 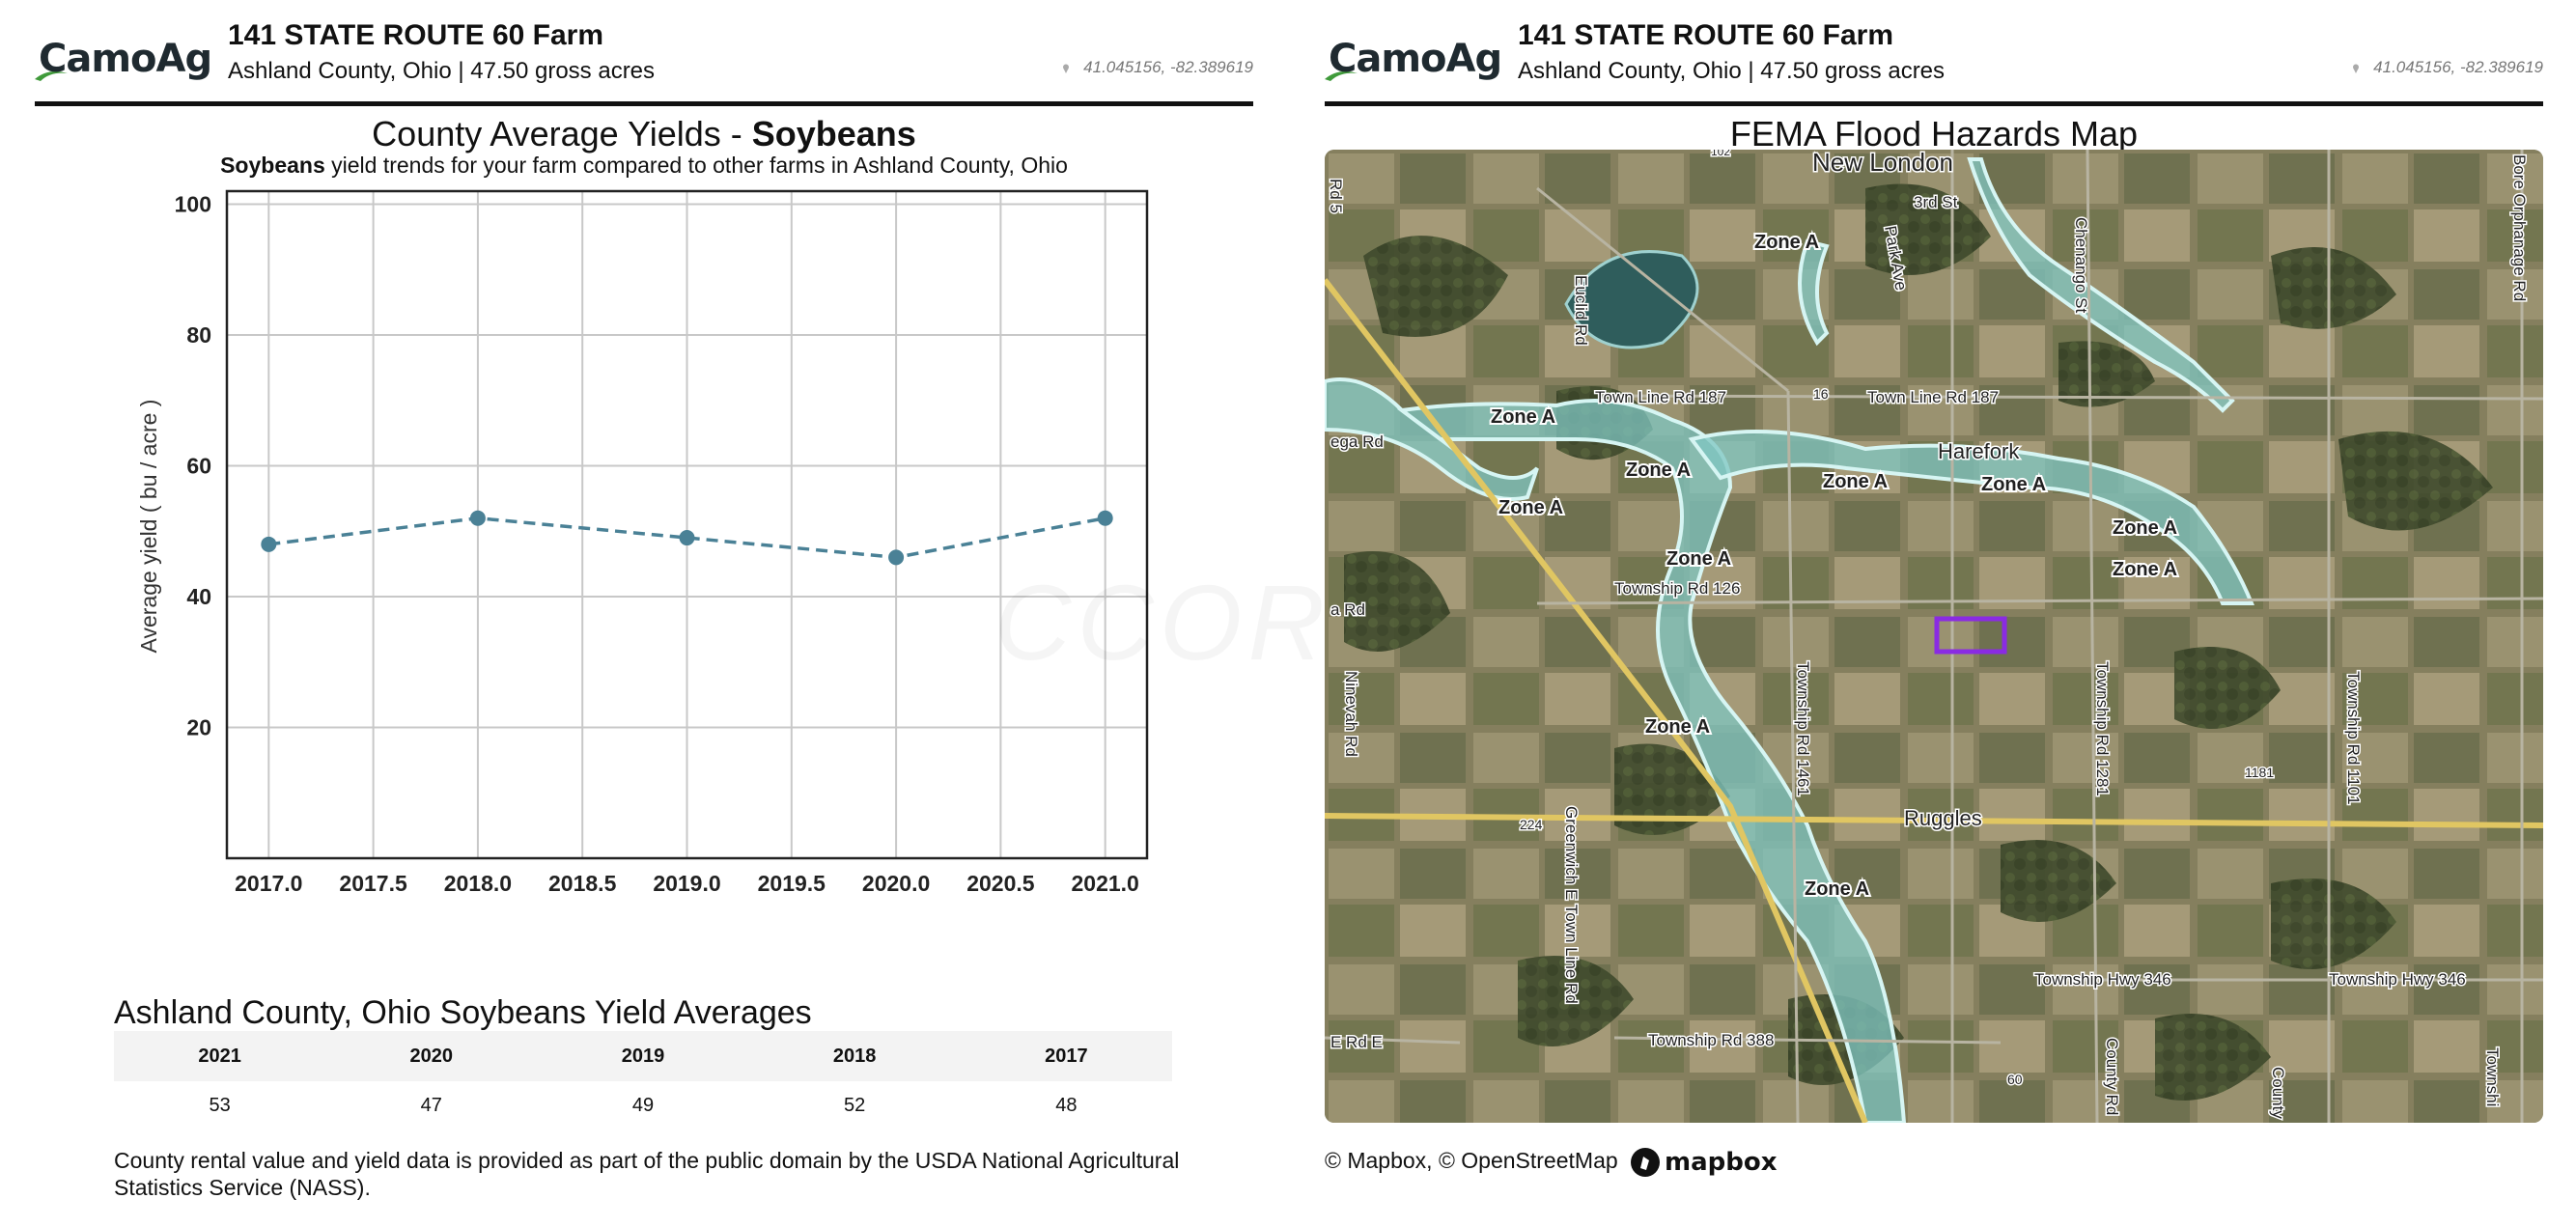 I want to click on road-label: Ninevah Rd, so click(x=1351, y=714).